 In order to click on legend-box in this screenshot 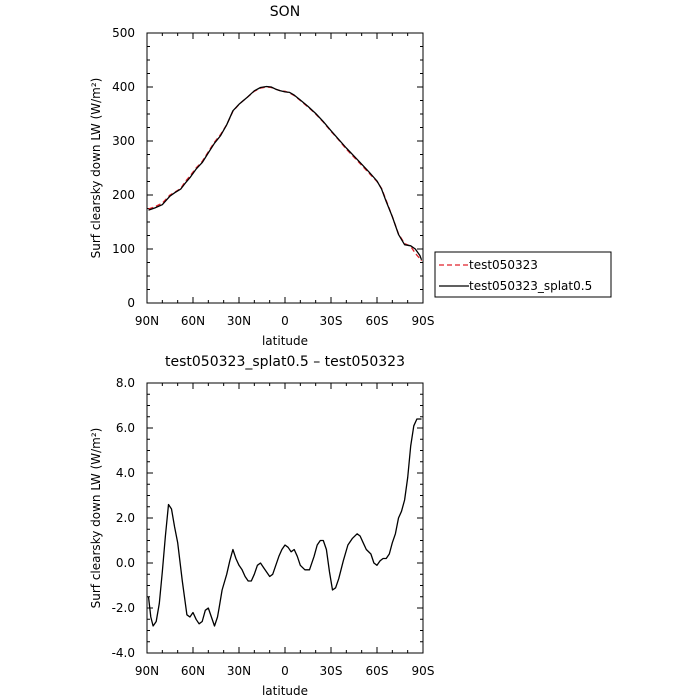, I will do `click(523, 274)`.